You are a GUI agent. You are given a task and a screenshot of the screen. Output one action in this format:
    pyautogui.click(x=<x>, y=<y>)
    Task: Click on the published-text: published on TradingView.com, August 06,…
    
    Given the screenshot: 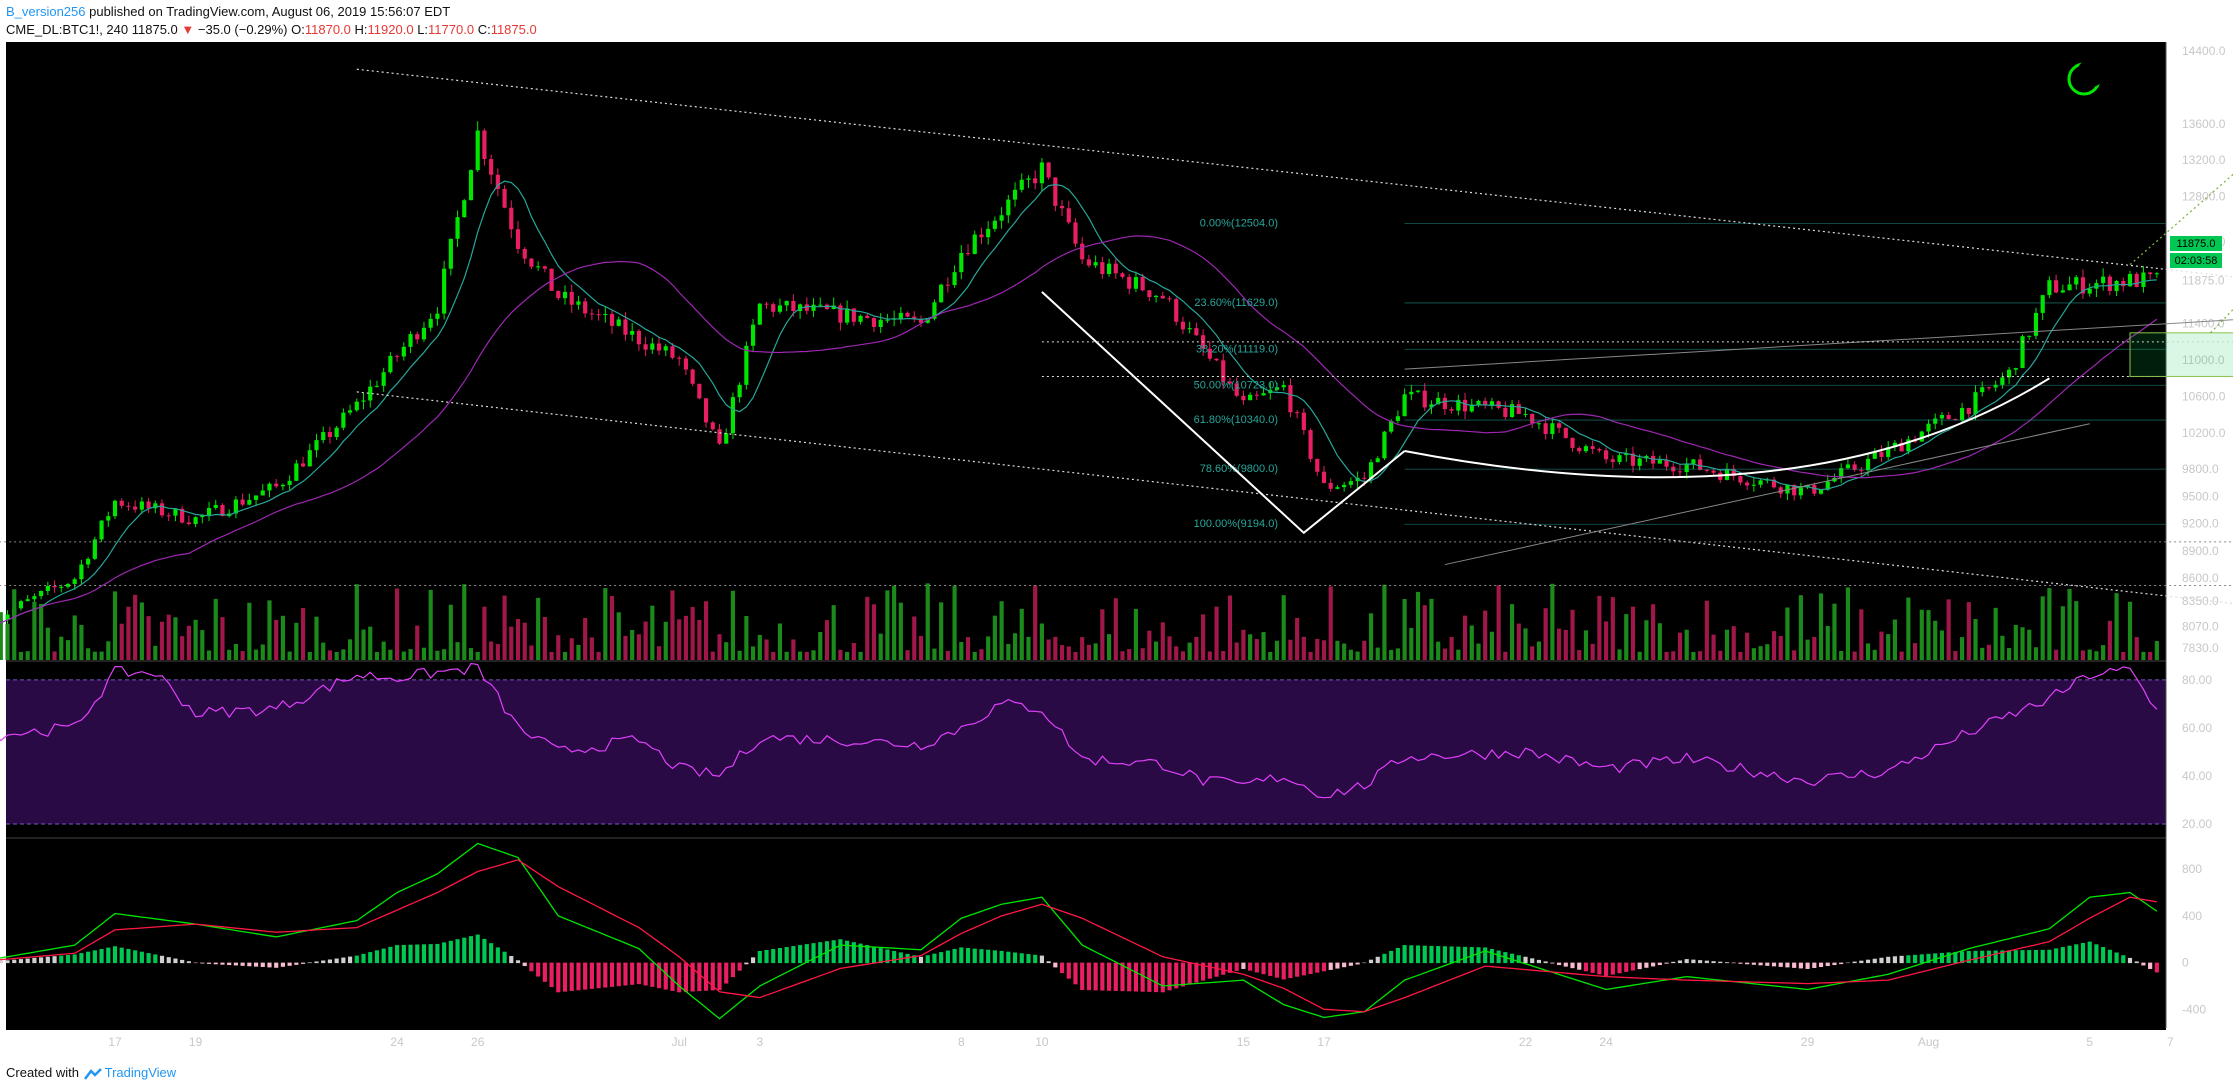 What is the action you would take?
    pyautogui.click(x=268, y=11)
    